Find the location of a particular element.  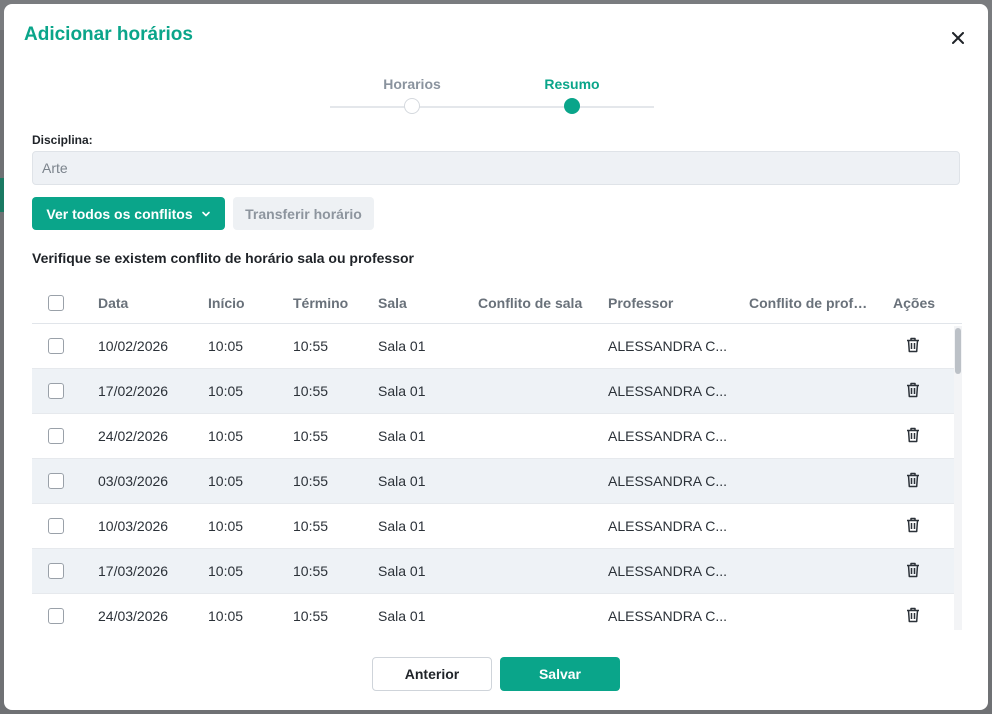

column-header-room-conflict: Conflito de sala is located at coordinates (530, 303).